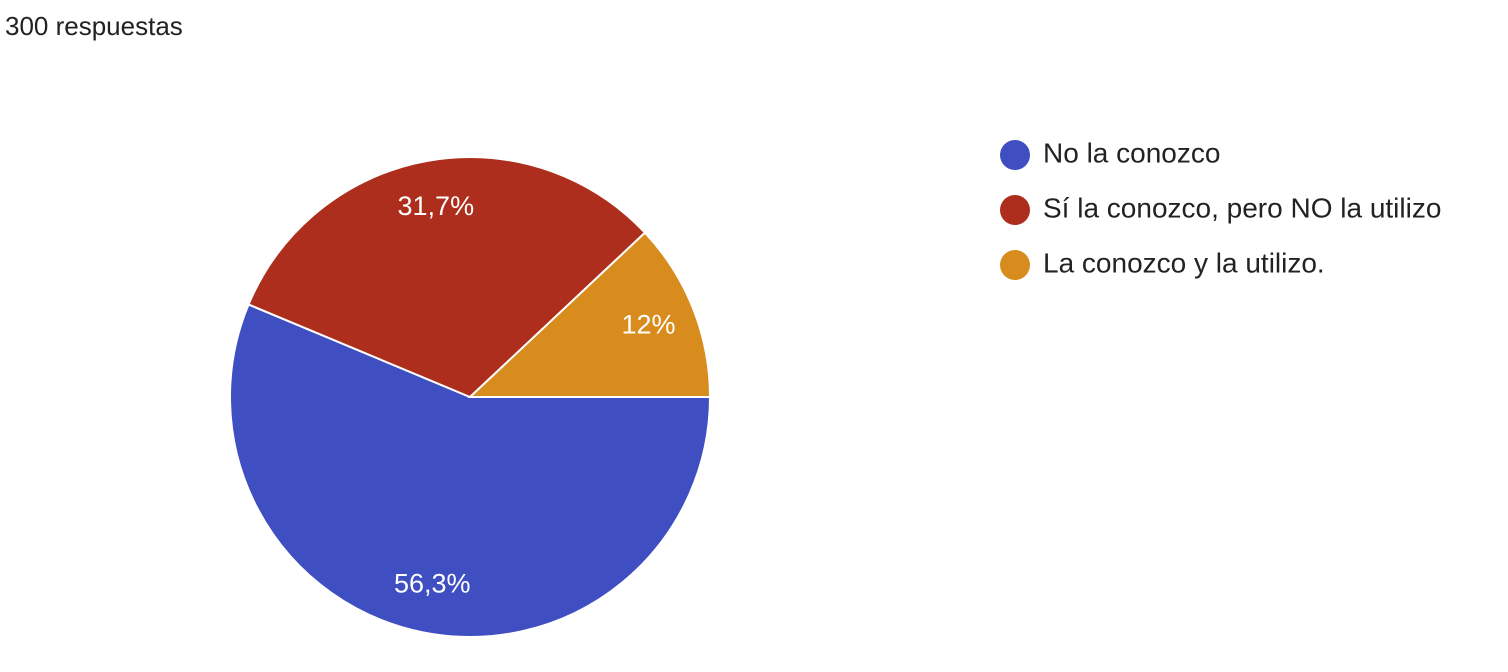 The image size is (1508, 672). I want to click on legend-label: No la conozco, so click(1131, 152).